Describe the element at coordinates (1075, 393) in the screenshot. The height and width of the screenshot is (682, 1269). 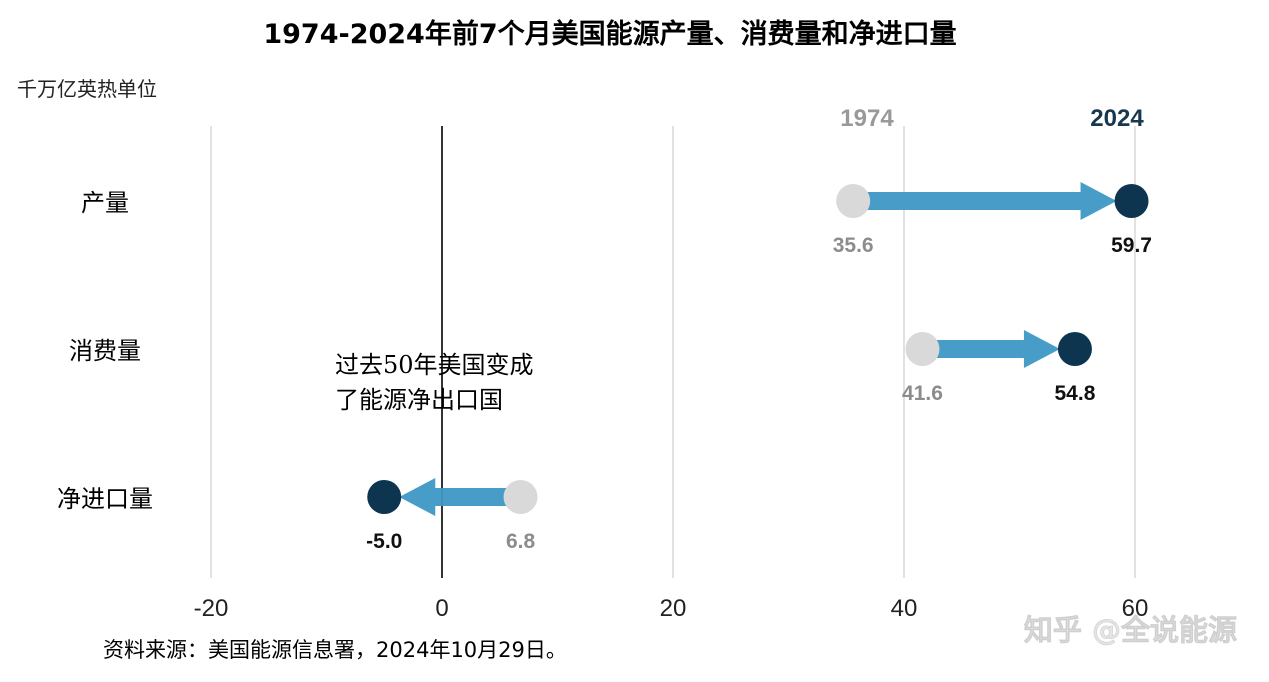
I see `value-label-2024: 54.8` at that location.